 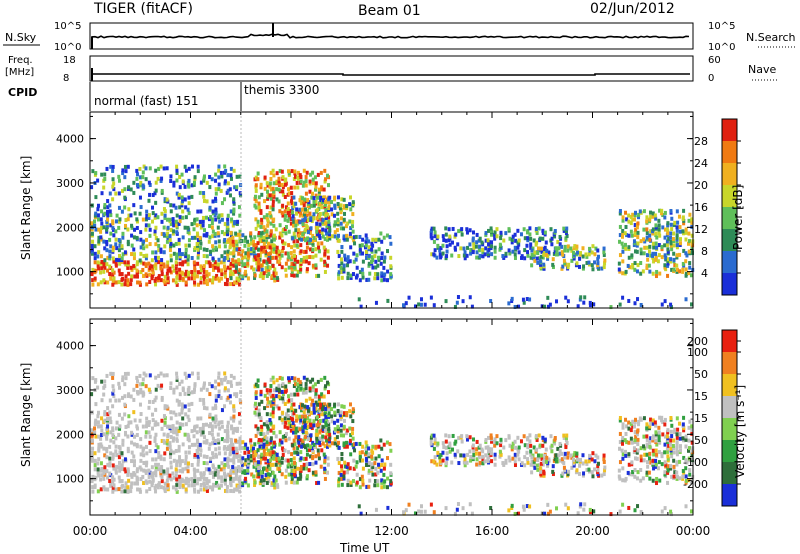 I want to click on freq-right-tick-bottom: 0, so click(x=711, y=78).